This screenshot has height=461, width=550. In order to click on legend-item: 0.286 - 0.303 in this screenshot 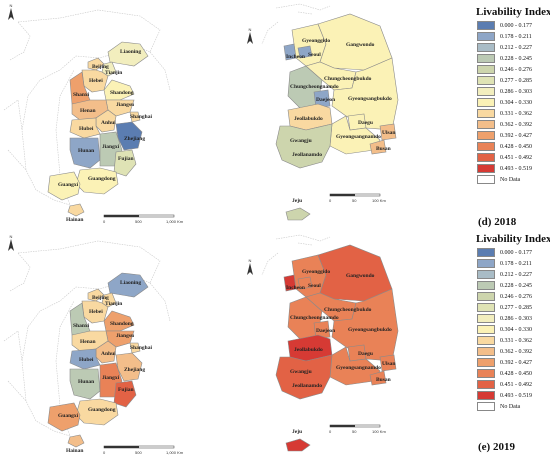, I will do `click(509, 318)`.